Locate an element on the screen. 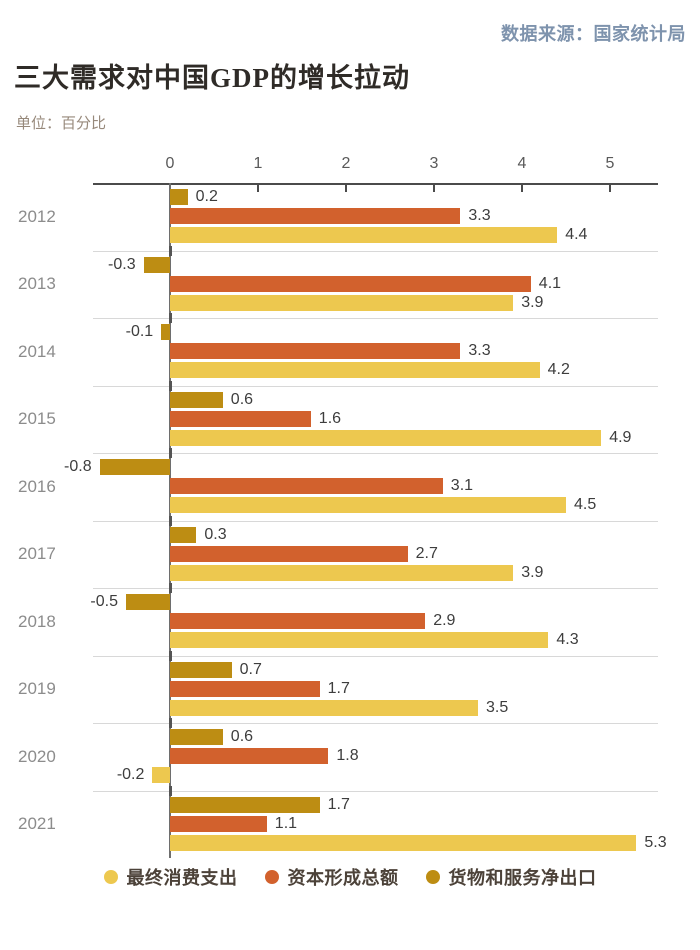 Image resolution: width=700 pixels, height=950 pixels. bar-value-label: 4.2 is located at coordinates (558, 369).